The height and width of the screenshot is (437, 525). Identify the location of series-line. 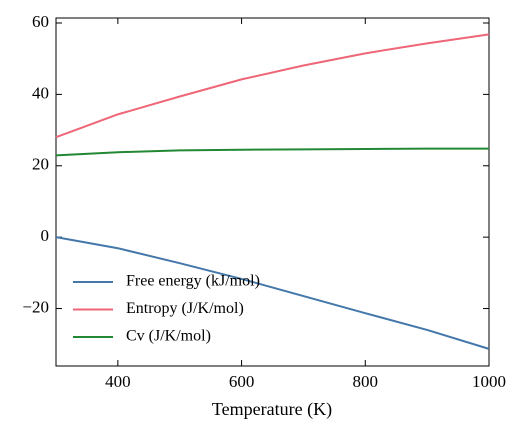
(272, 152).